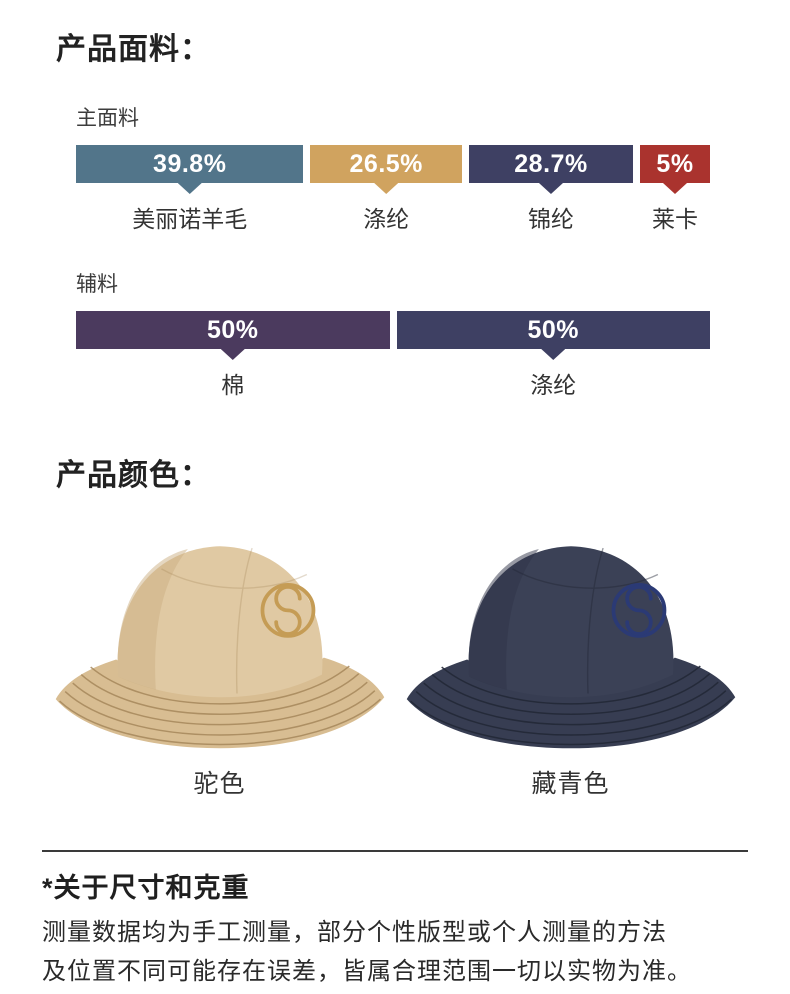  I want to click on main-fabric-bar-row: 39.8% 美丽诺羊毛 26.5% 涤纶 28.7% 锦纶 5% 莱卡, so click(393, 189).